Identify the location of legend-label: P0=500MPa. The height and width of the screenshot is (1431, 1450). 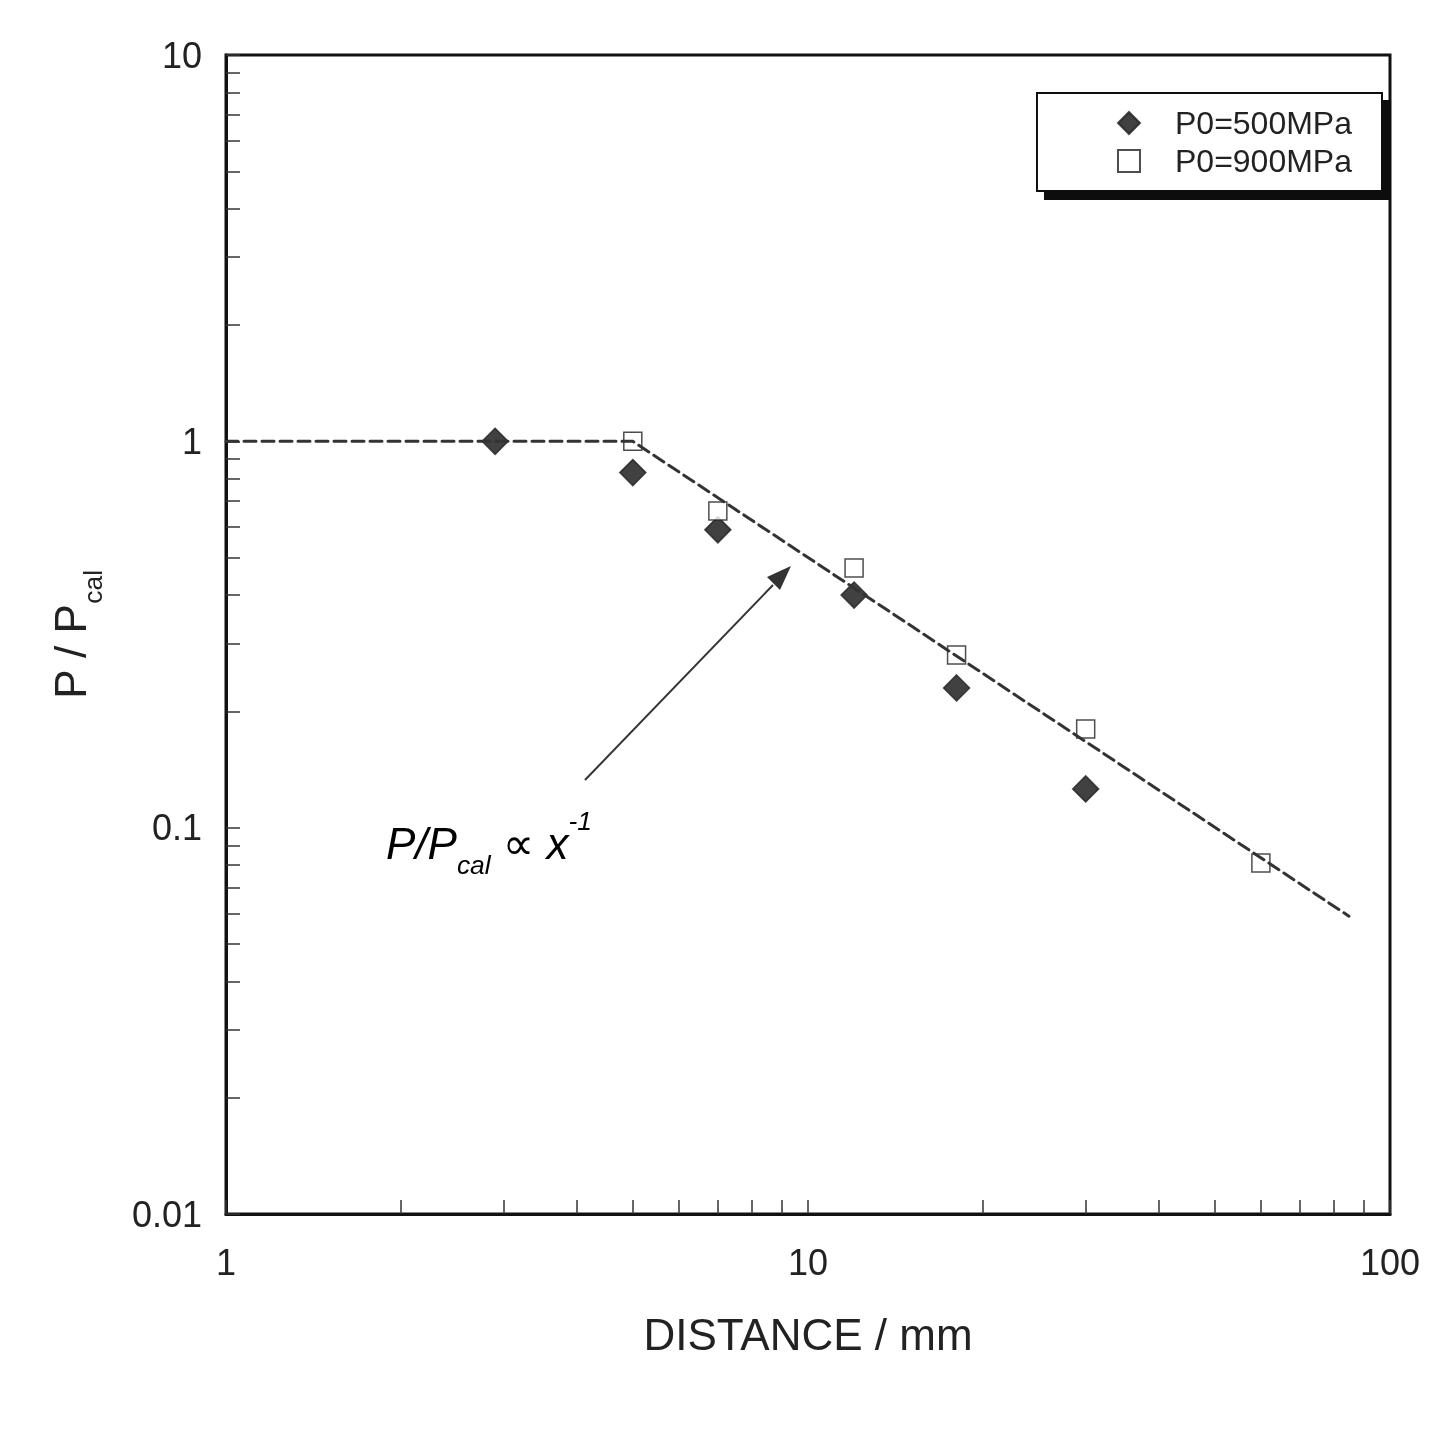
(1263, 123).